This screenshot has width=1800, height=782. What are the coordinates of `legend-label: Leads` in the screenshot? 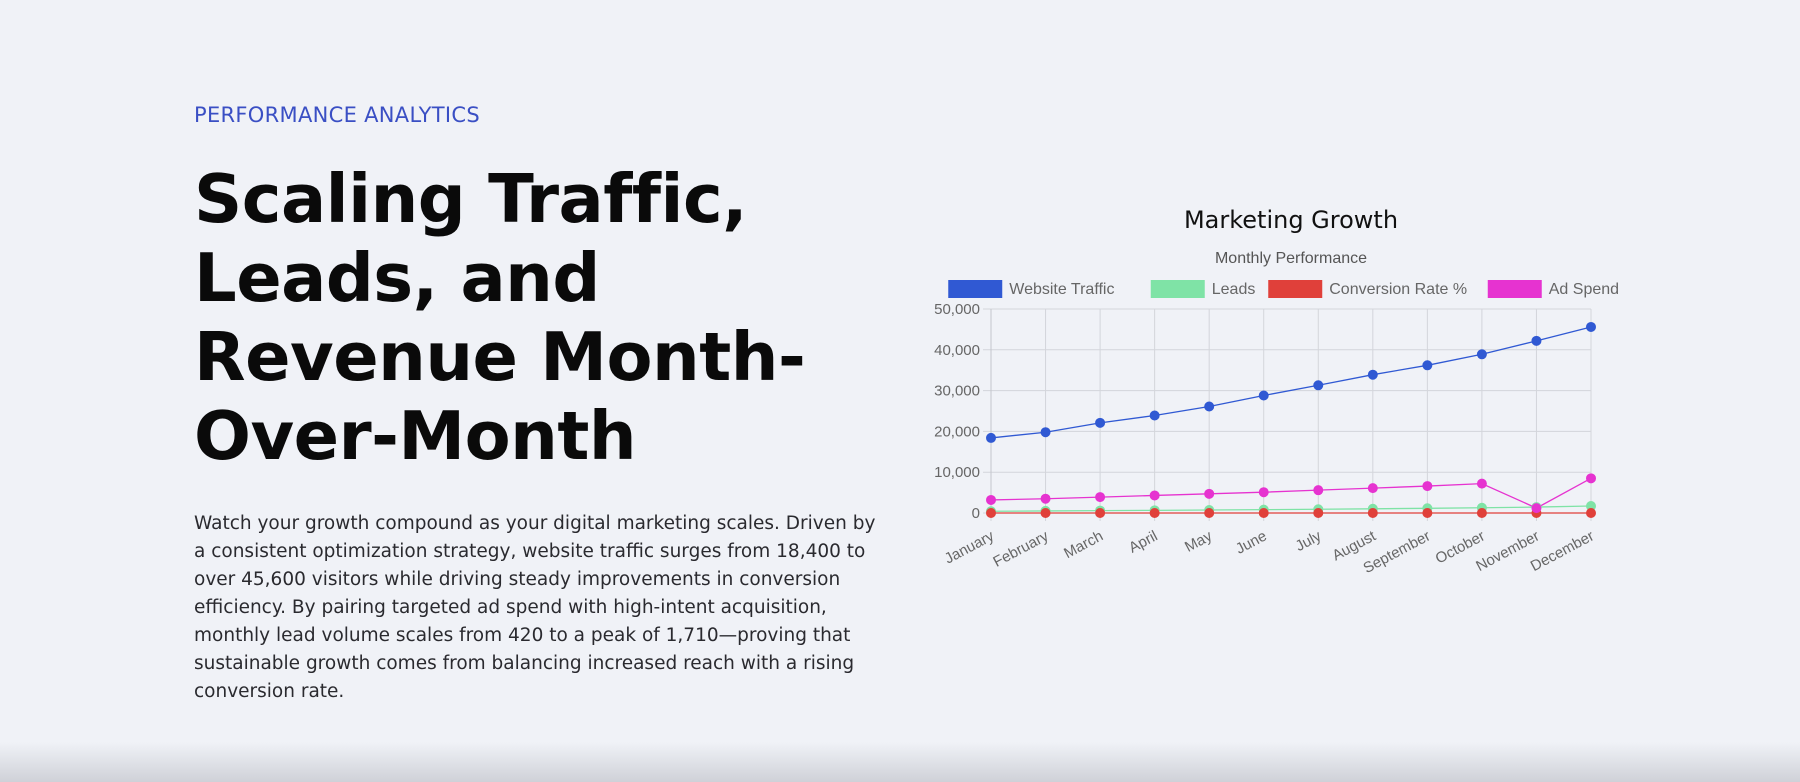 It's located at (1234, 289).